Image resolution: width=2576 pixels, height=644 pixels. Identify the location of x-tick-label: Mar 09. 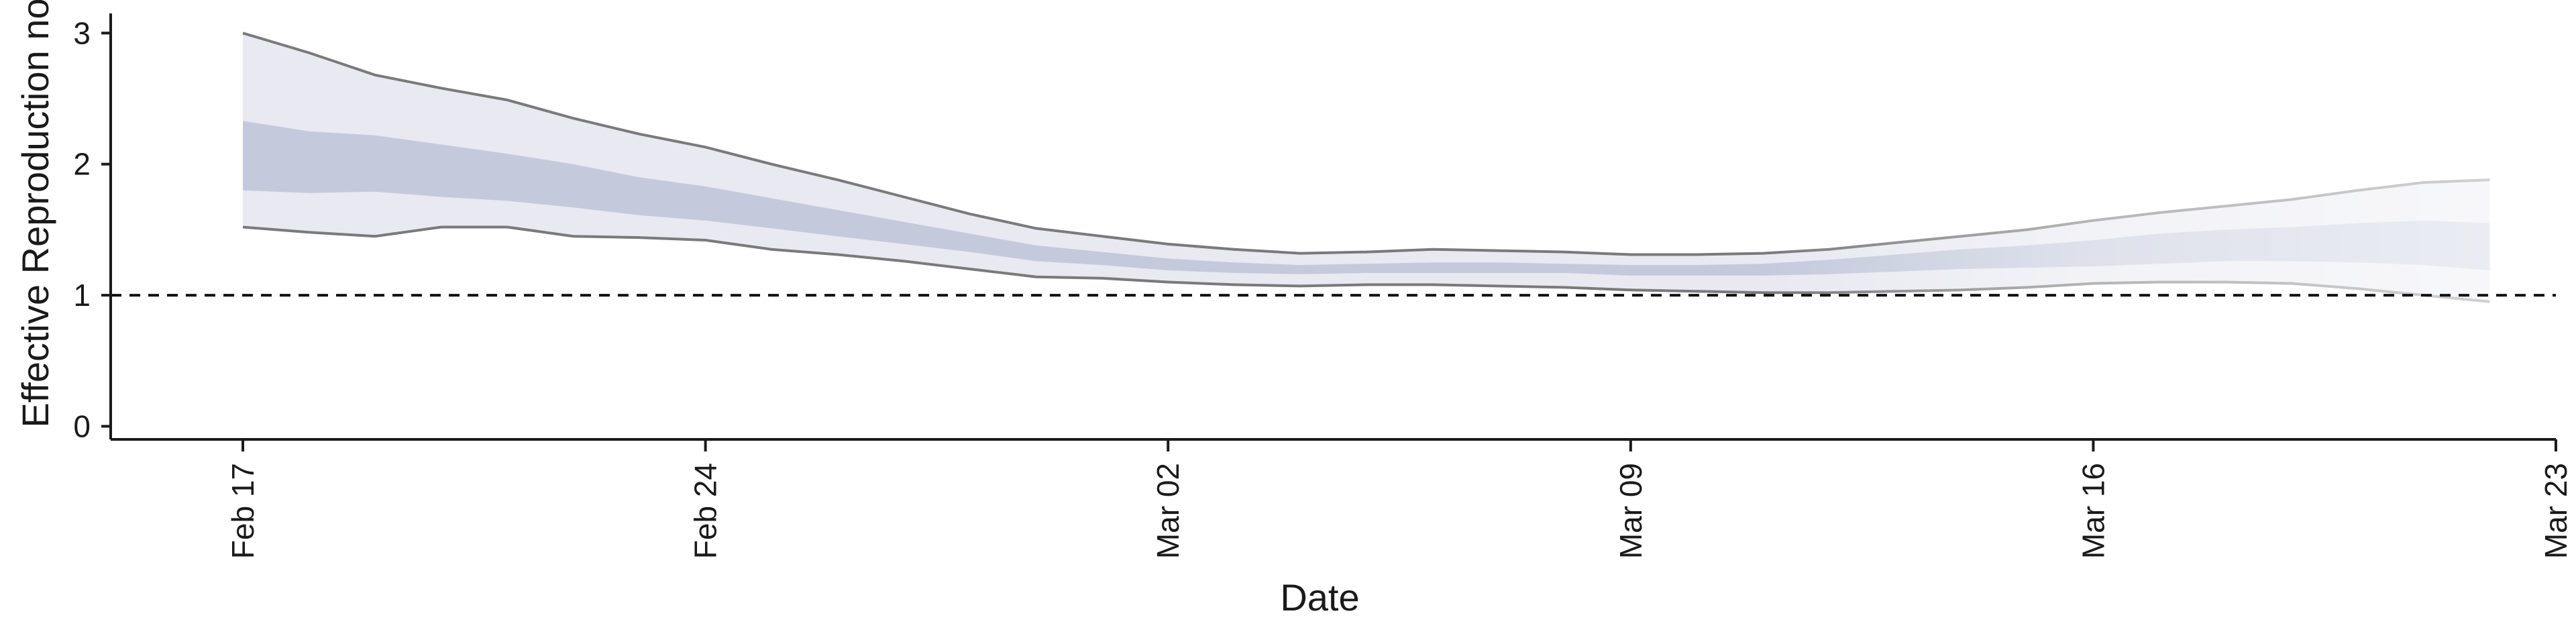
(1630, 511).